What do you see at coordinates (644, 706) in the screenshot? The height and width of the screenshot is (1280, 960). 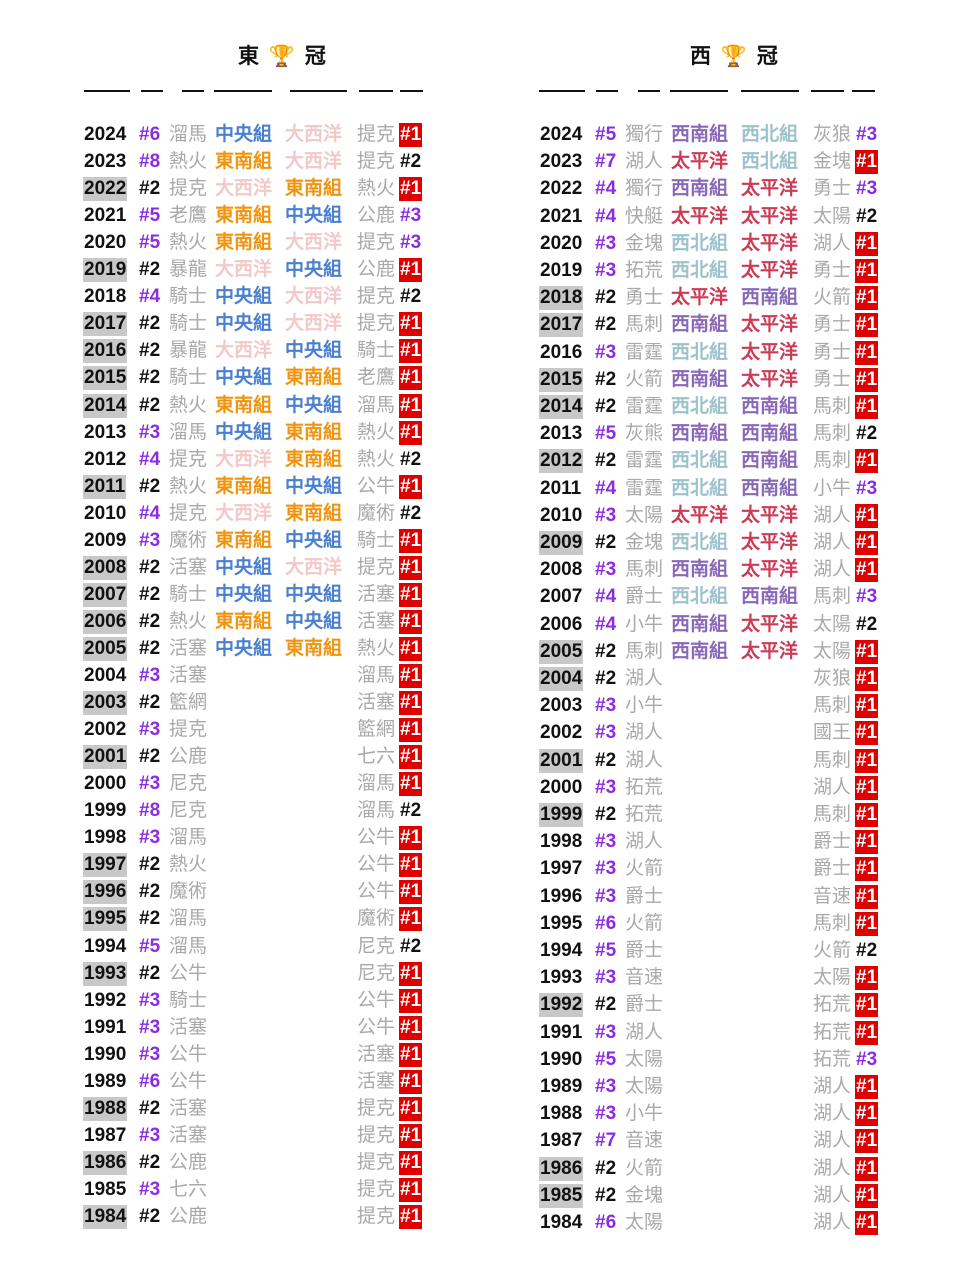 I see `team-cell: 小牛` at bounding box center [644, 706].